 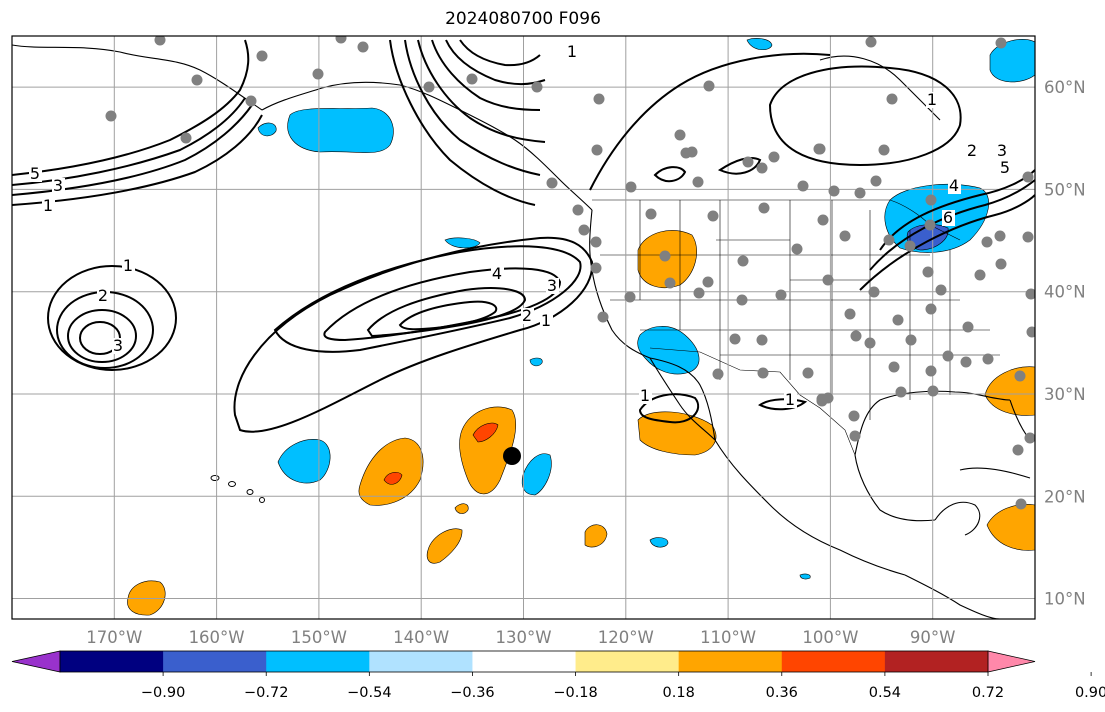 What do you see at coordinates (885, 693) in the screenshot?
I see `colorbar-tick-label: 0.54` at bounding box center [885, 693].